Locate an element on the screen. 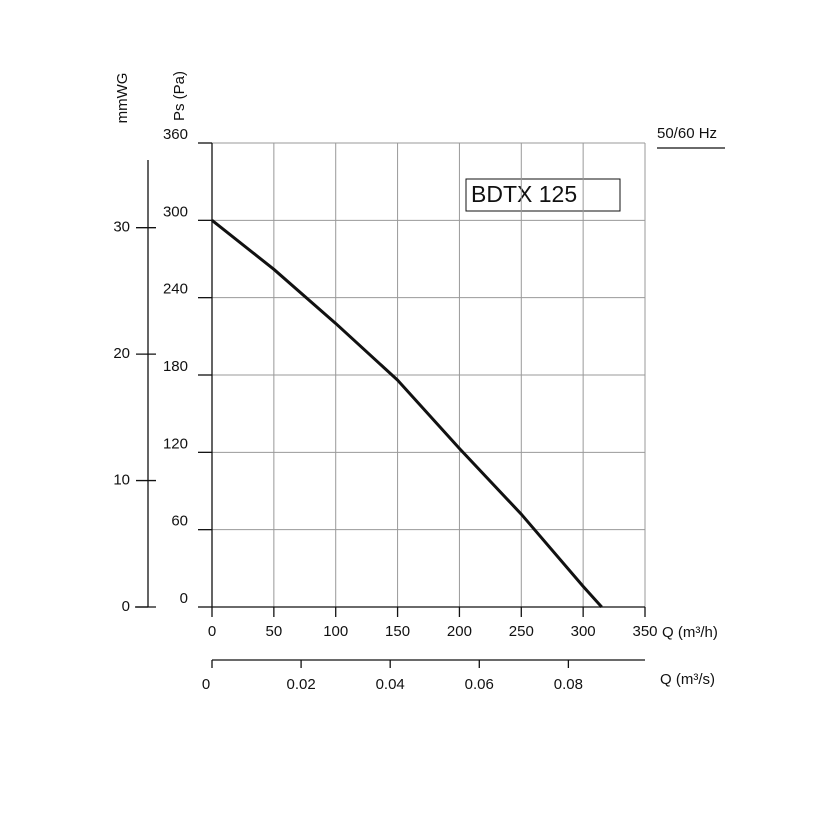 This screenshot has width=840, height=840. x-tick-label: 100 is located at coordinates (335, 631).